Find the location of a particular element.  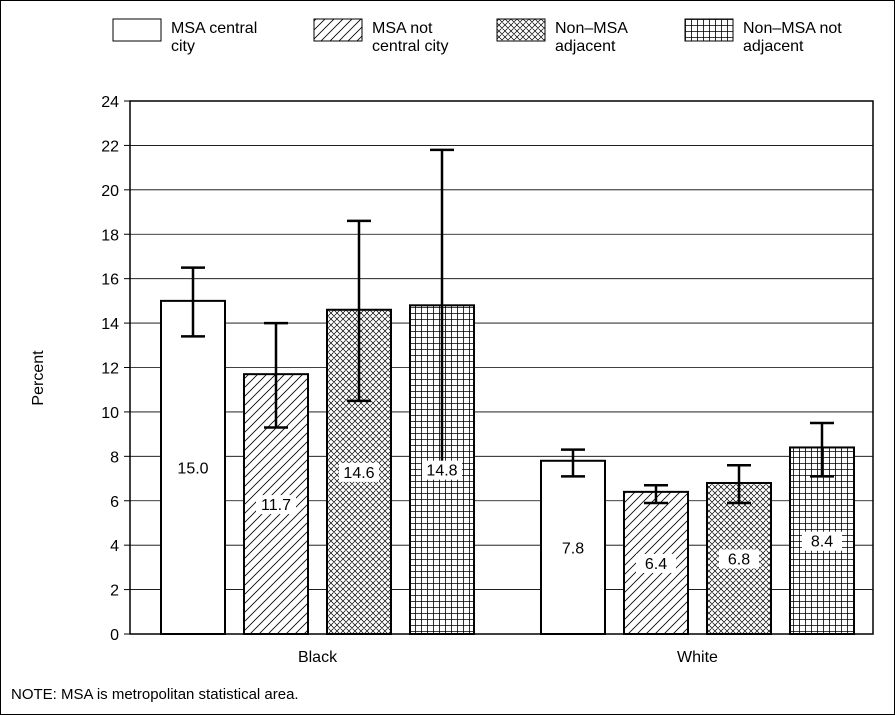

data-label: 14.8 is located at coordinates (441, 471).